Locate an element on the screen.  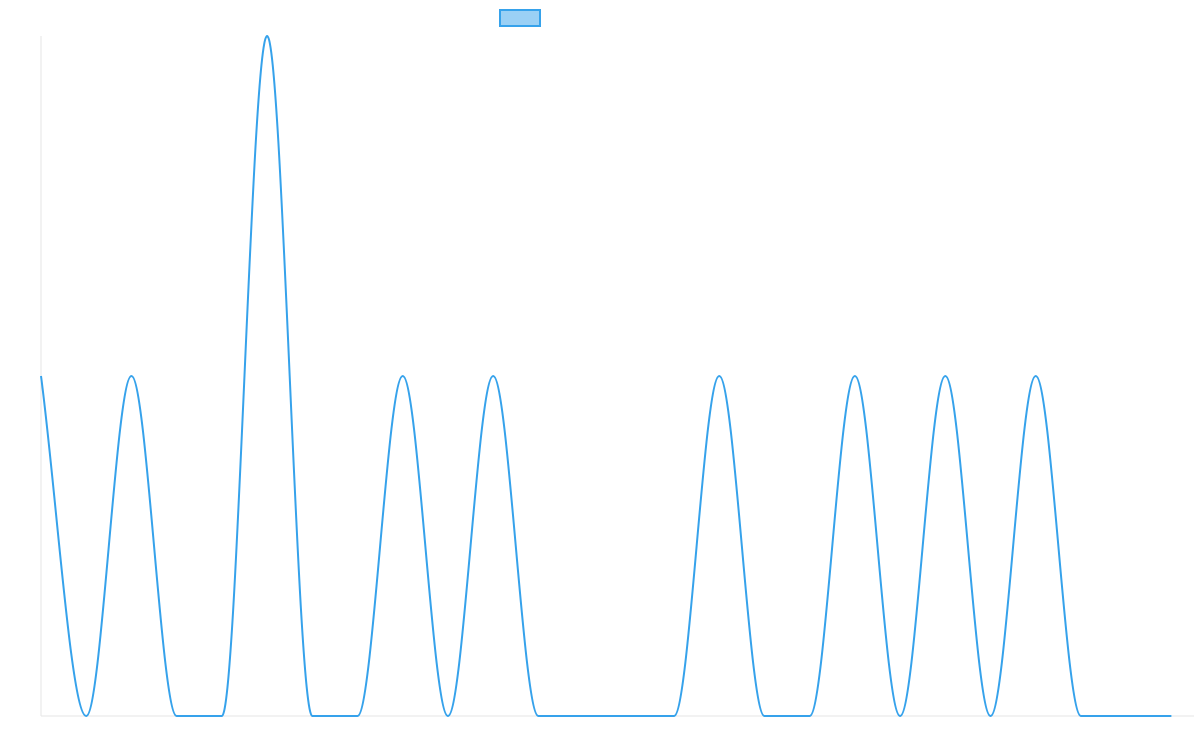
legend-swatch is located at coordinates (520, 18).